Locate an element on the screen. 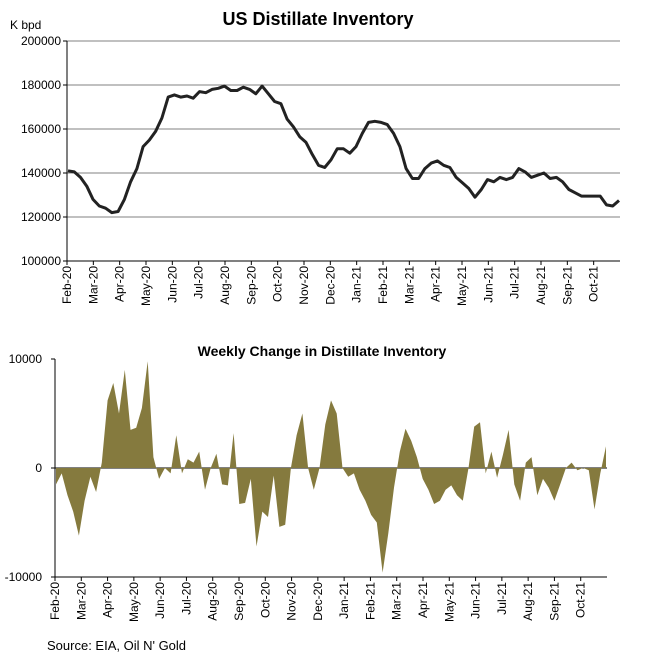  chart1-x-tick-label: Feb-20 is located at coordinates (67, 285).